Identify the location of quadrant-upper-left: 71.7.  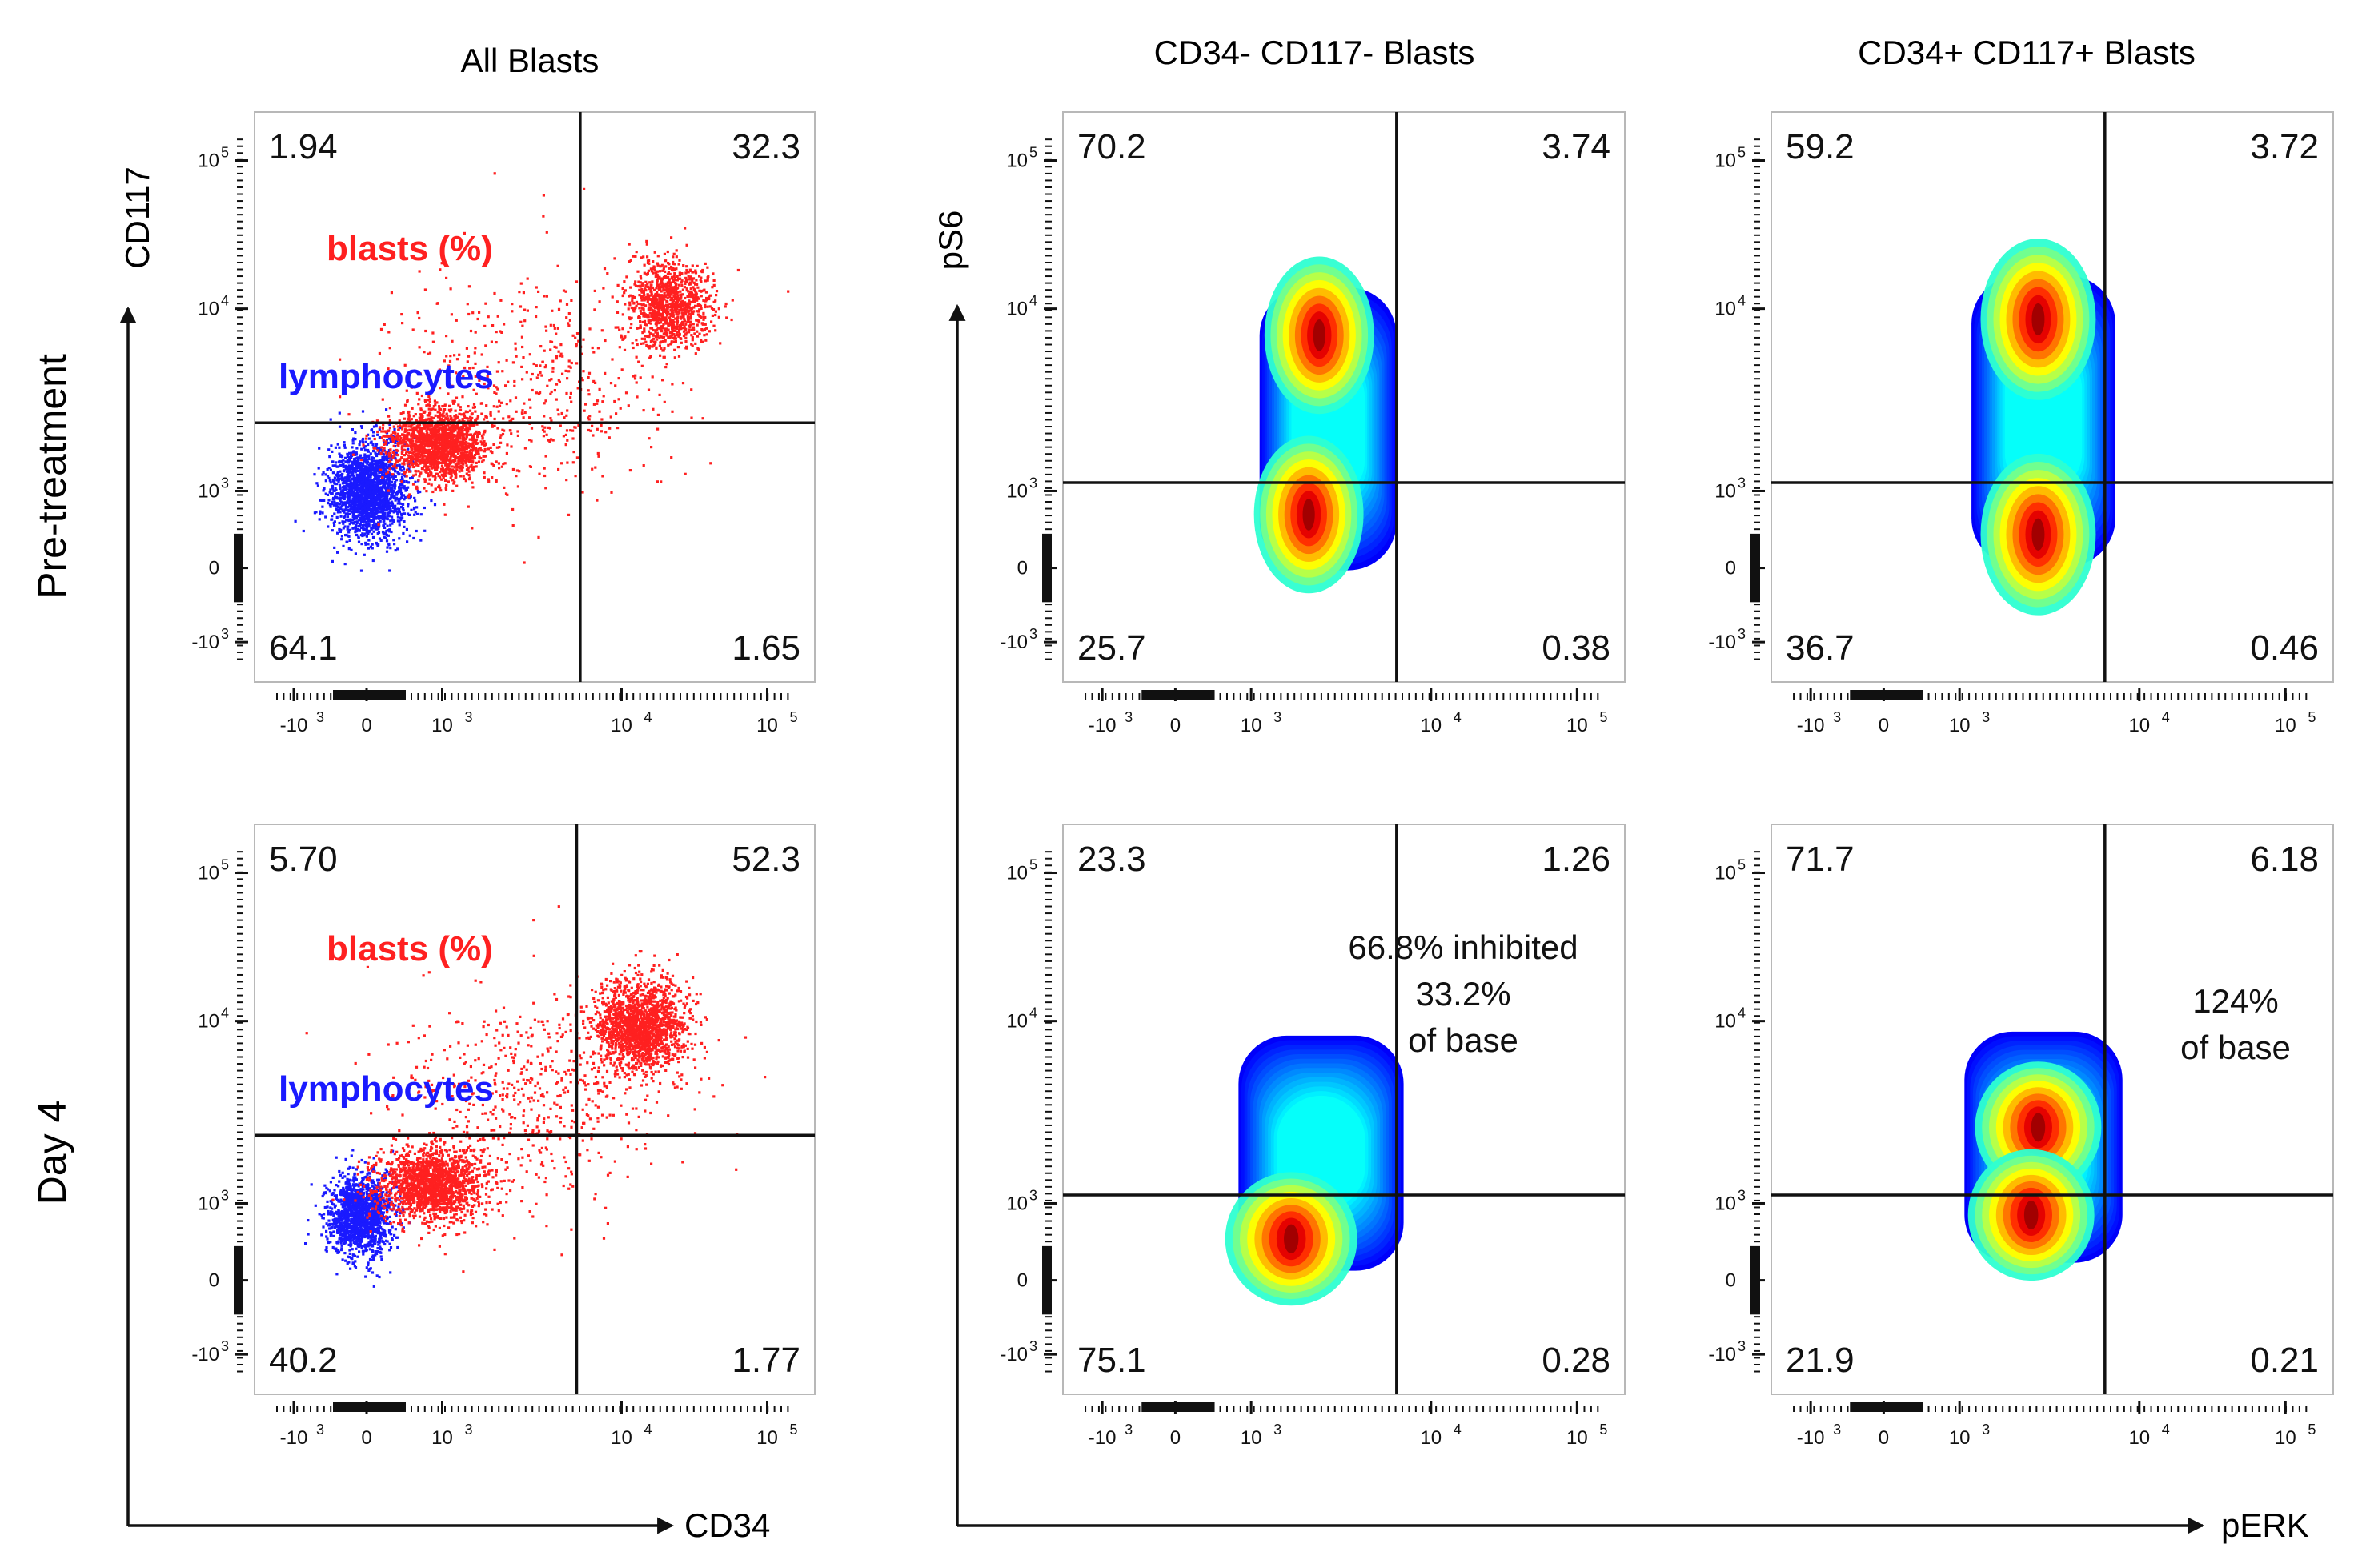
(1820, 859).